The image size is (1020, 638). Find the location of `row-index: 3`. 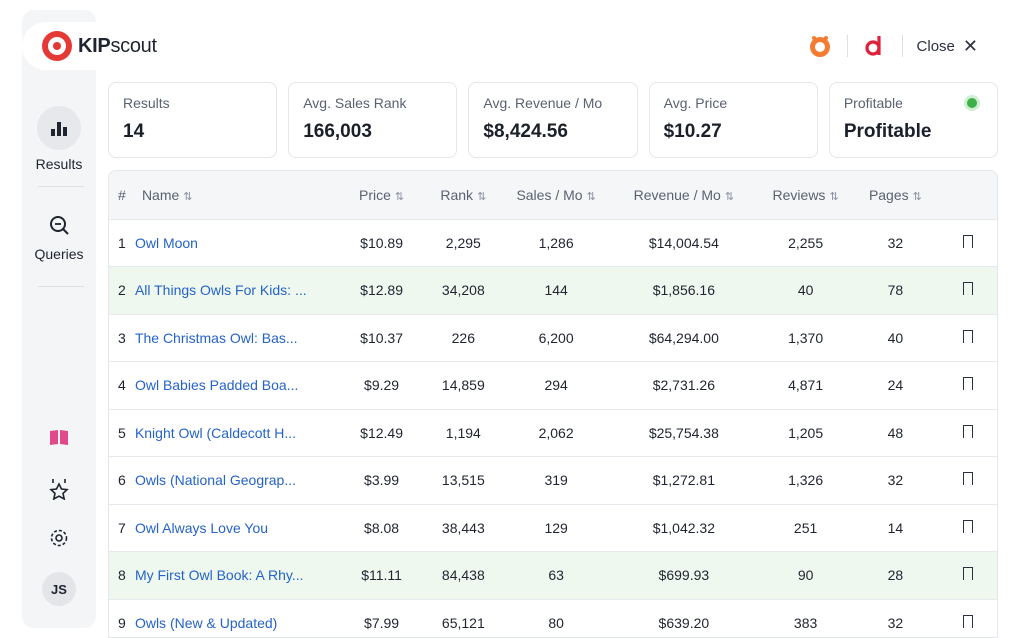

row-index: 3 is located at coordinates (122, 337).